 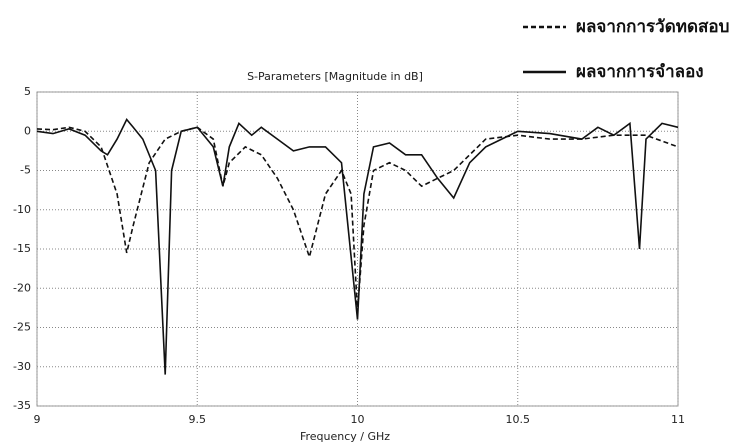 What do you see at coordinates (22, 248) in the screenshot?
I see `y-tick-label: -15` at bounding box center [22, 248].